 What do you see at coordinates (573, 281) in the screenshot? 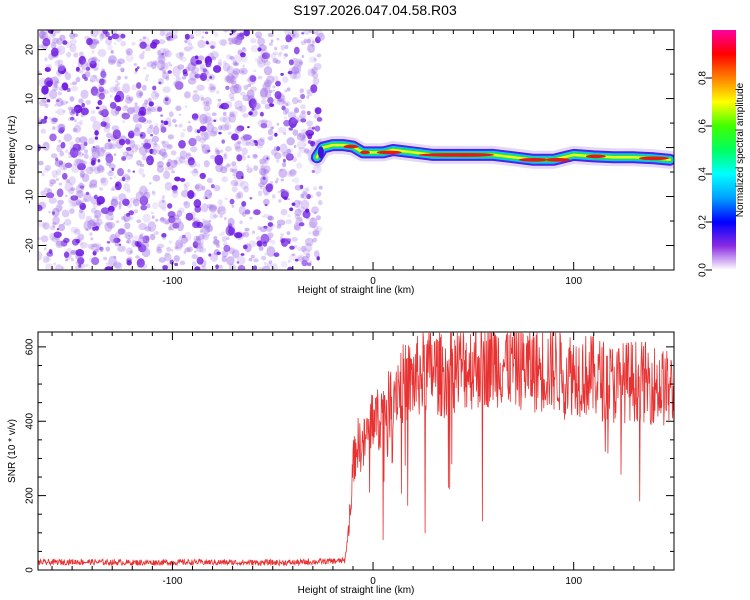
I see `x-tick-label: 100` at bounding box center [573, 281].